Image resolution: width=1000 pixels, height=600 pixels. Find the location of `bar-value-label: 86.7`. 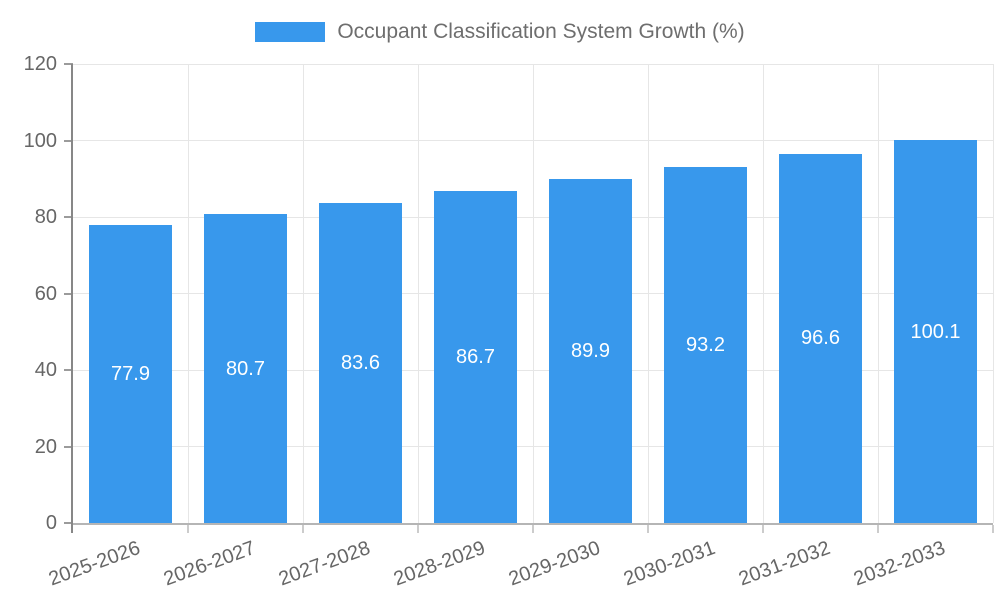

bar-value-label: 86.7 is located at coordinates (475, 357).